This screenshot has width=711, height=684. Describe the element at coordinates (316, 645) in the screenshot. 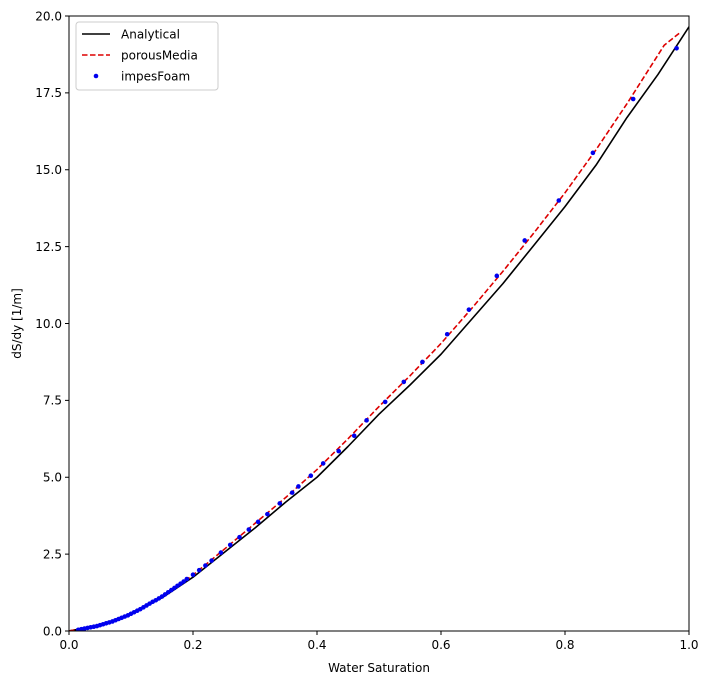

I see `x-tick-label-2: 0.4` at that location.